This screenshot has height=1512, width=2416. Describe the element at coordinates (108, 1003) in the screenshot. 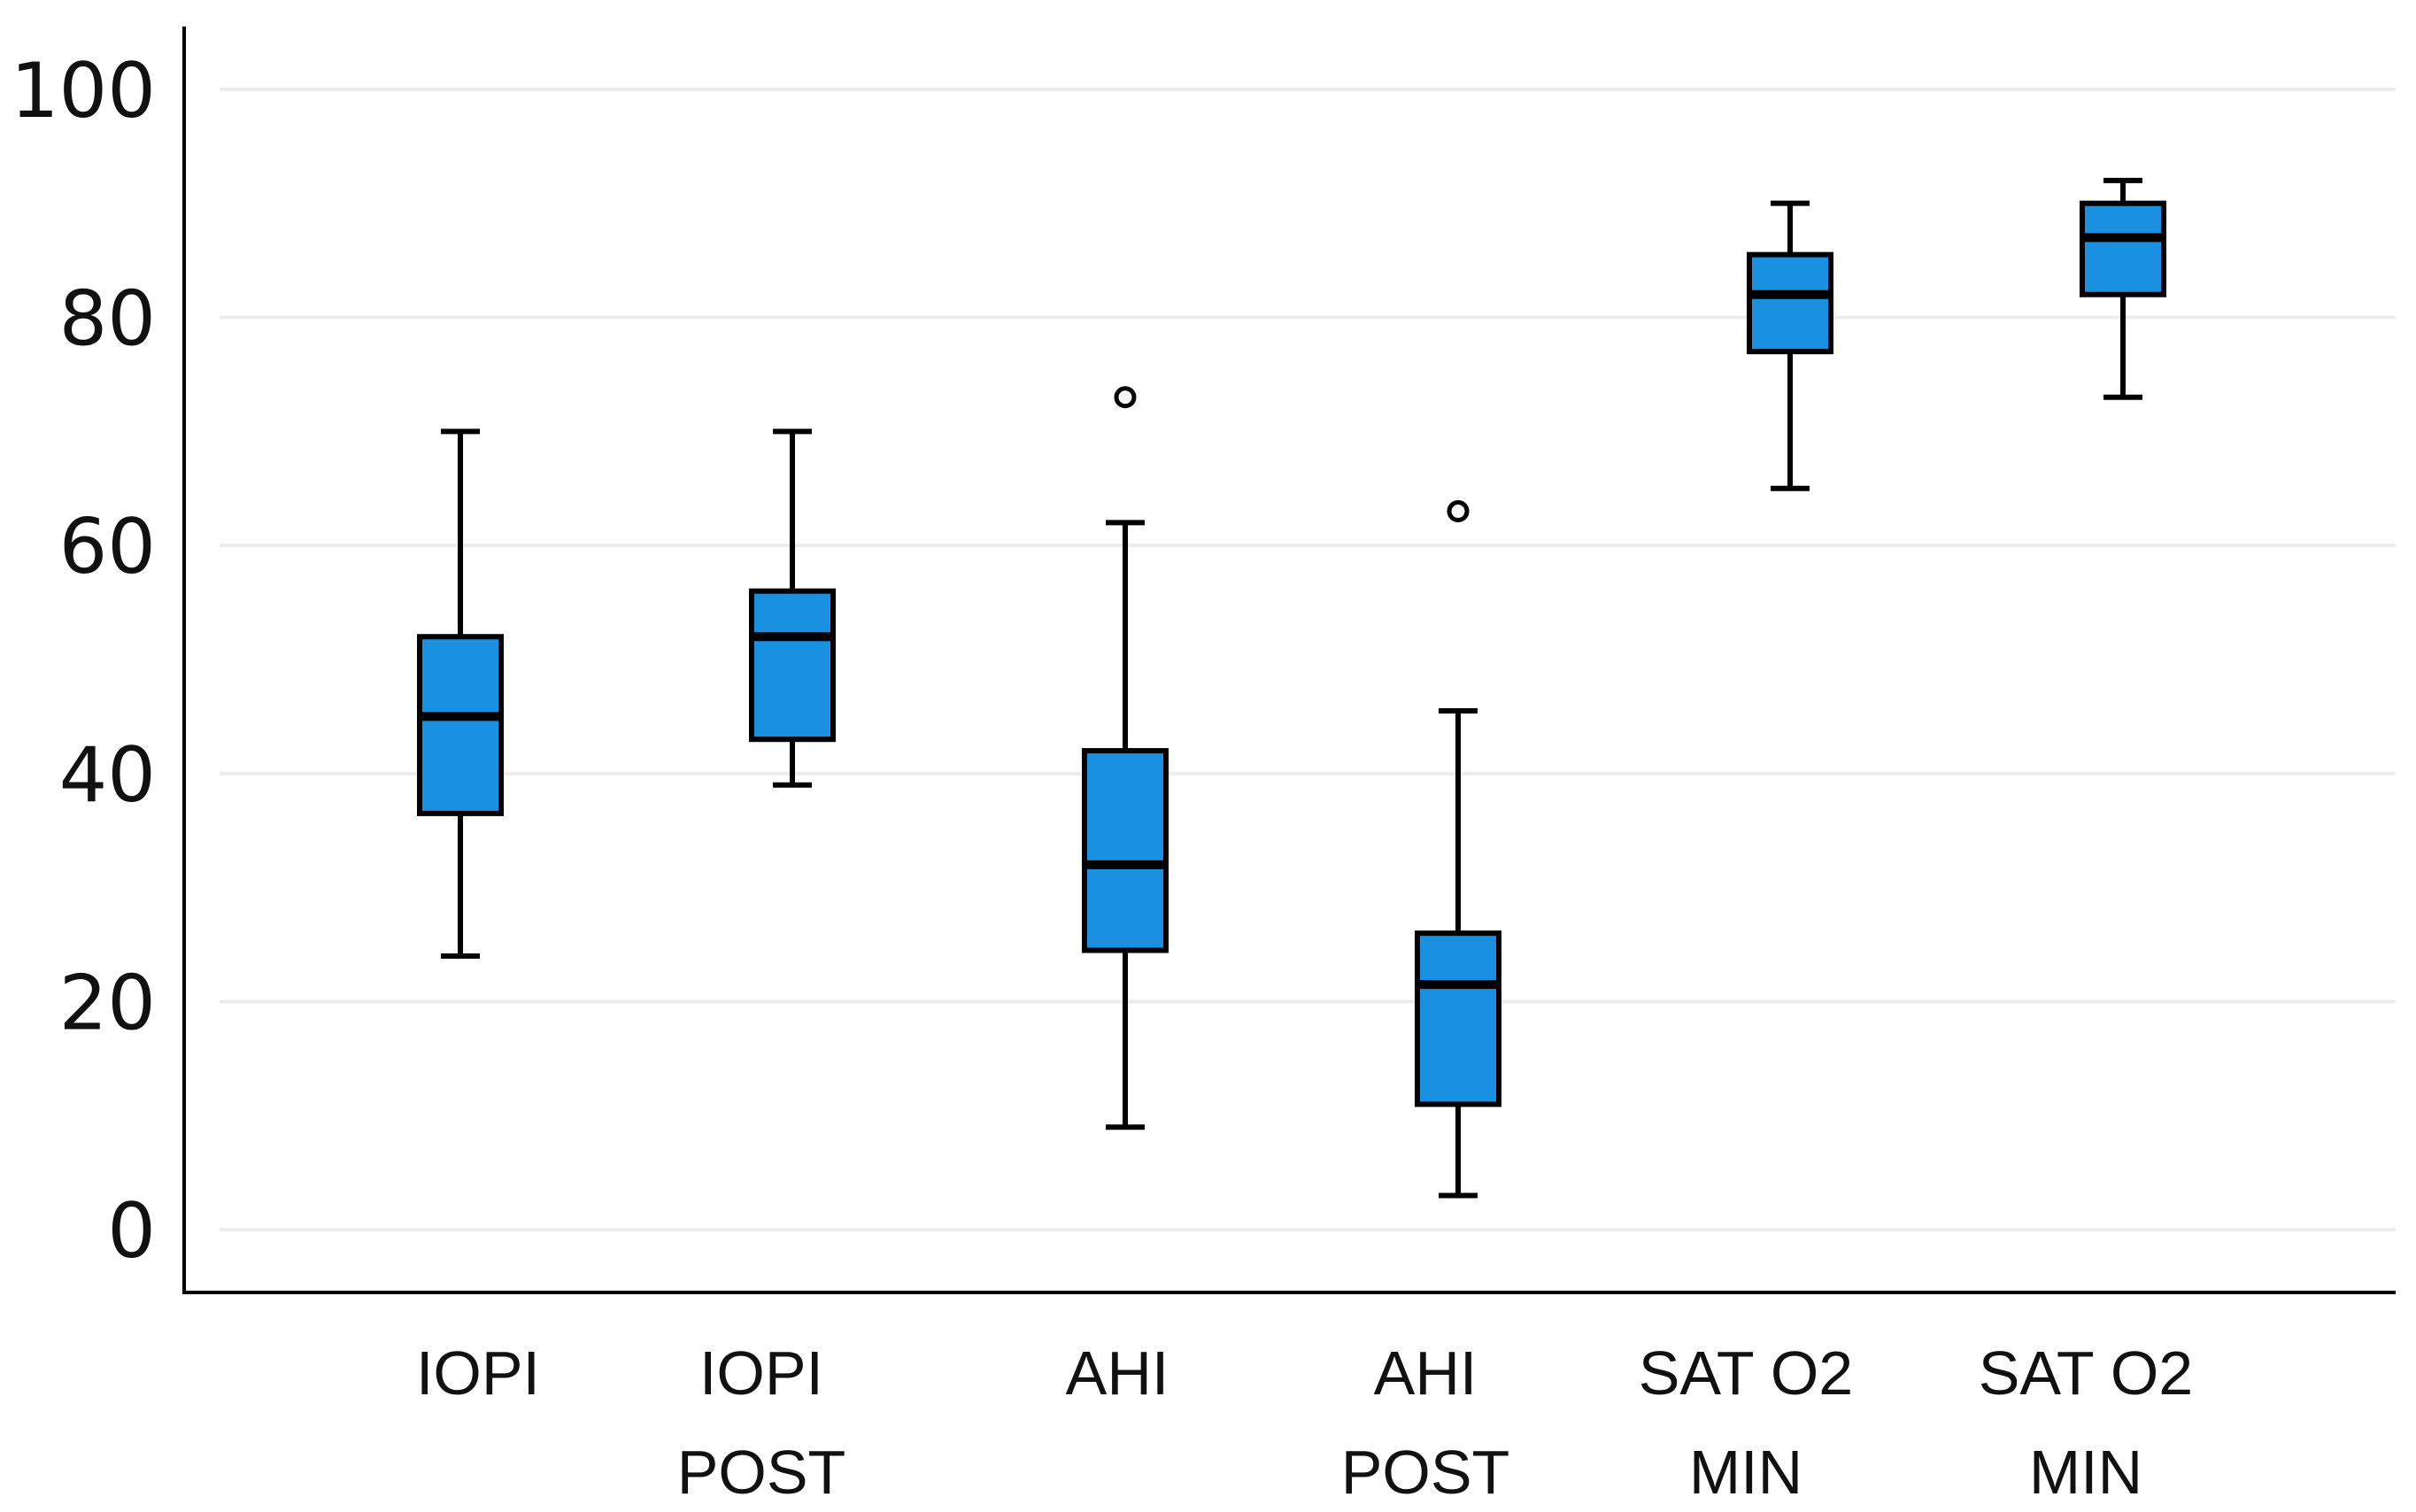

I see `y-tick-label-20: 20` at that location.